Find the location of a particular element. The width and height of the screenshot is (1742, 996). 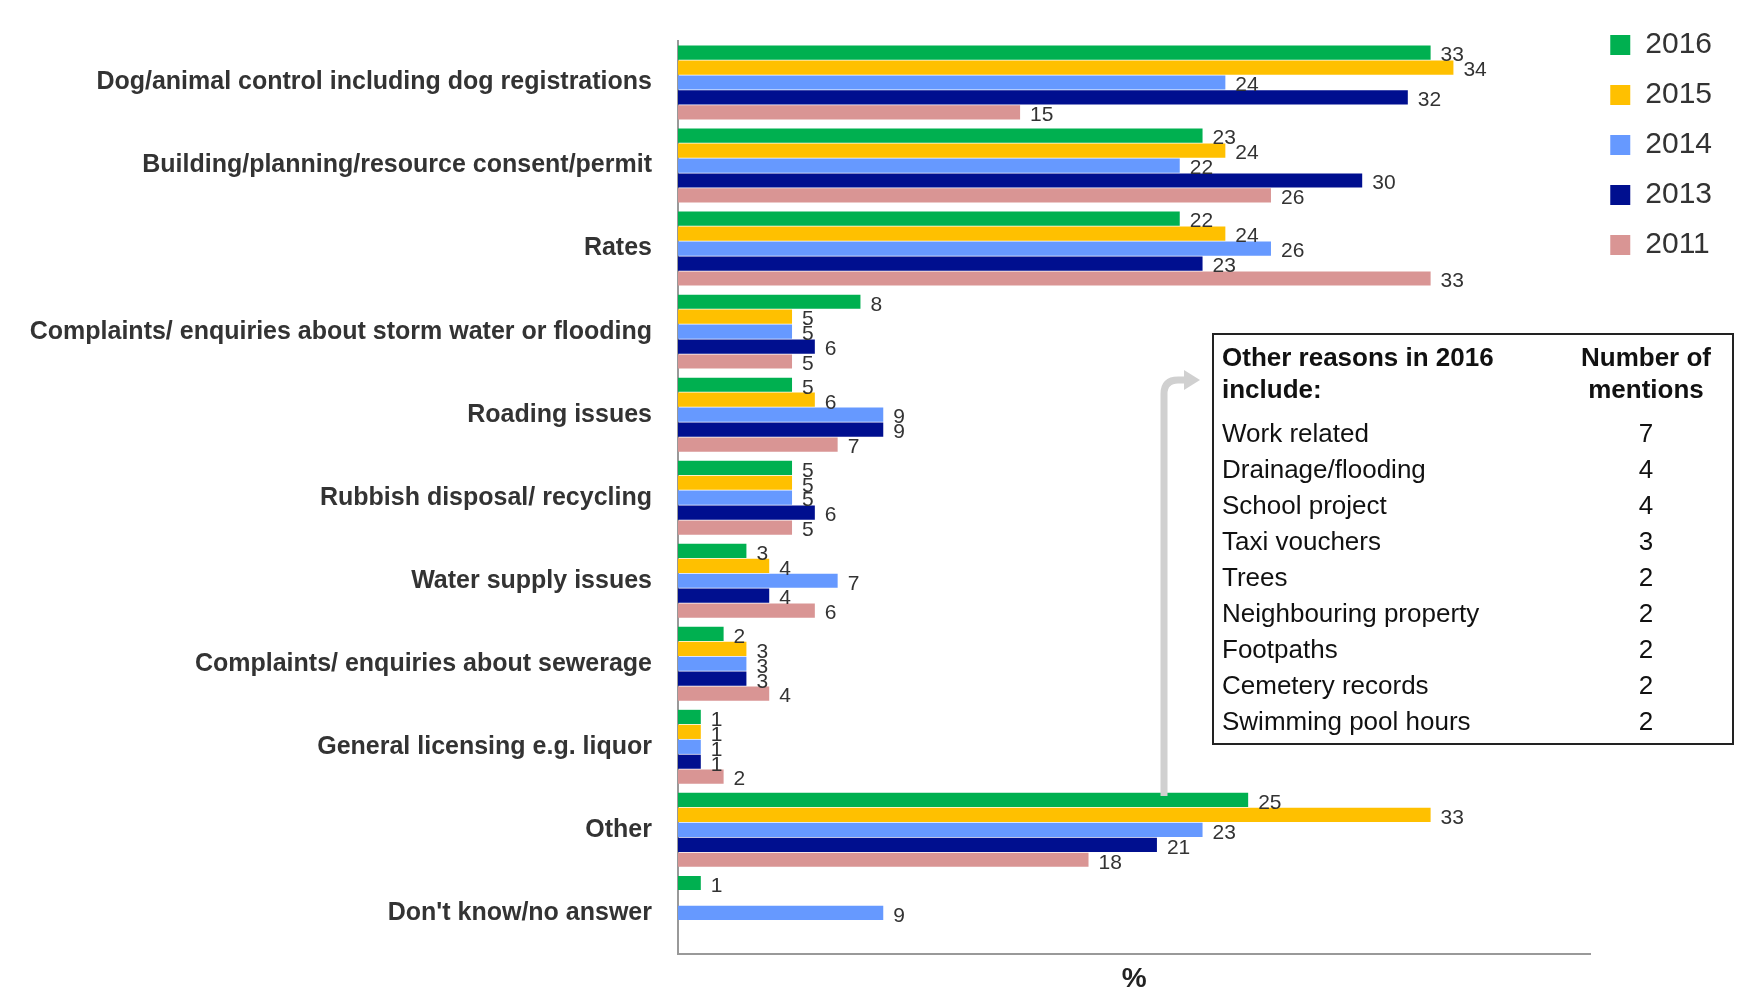

annotation: Taxi vouchers is located at coordinates (1301, 541).